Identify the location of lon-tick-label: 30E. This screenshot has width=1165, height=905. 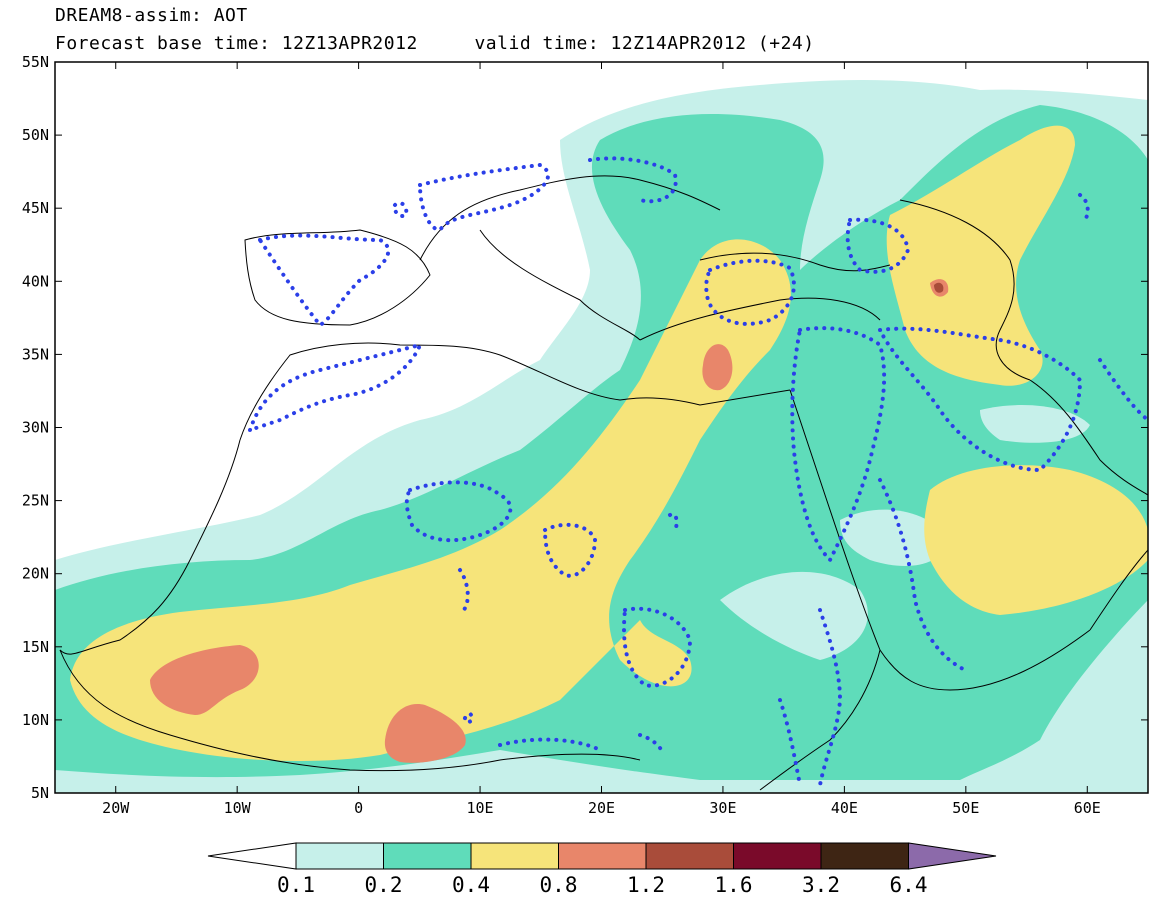
(722, 808).